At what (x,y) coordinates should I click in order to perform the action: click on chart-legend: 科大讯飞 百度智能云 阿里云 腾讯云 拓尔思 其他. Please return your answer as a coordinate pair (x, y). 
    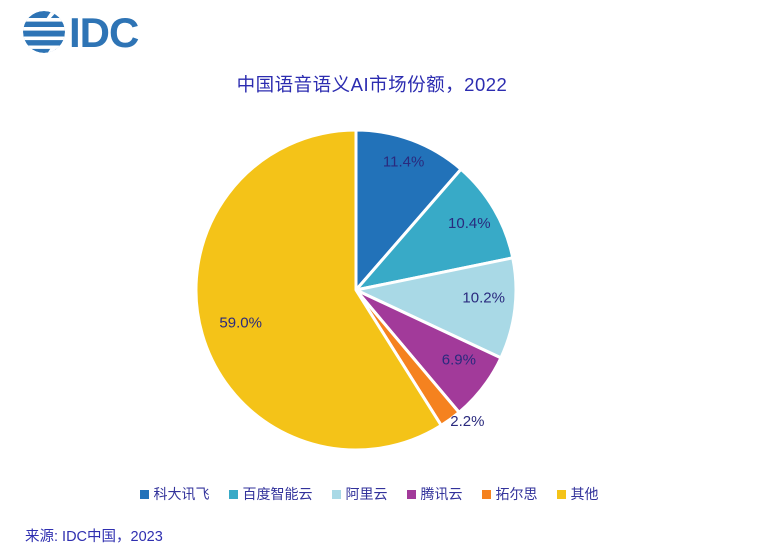
    Looking at the image, I should click on (369, 494).